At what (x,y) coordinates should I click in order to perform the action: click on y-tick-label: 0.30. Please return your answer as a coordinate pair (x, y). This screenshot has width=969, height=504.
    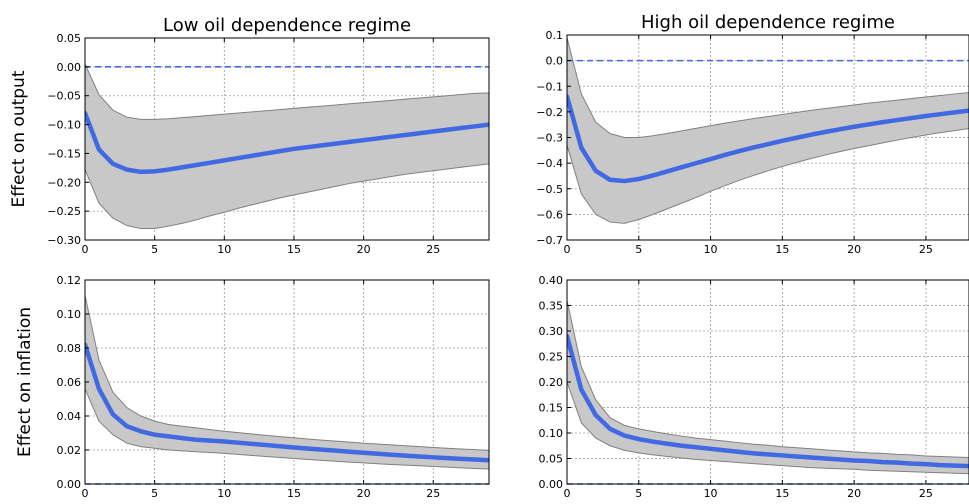
    Looking at the image, I should click on (551, 331).